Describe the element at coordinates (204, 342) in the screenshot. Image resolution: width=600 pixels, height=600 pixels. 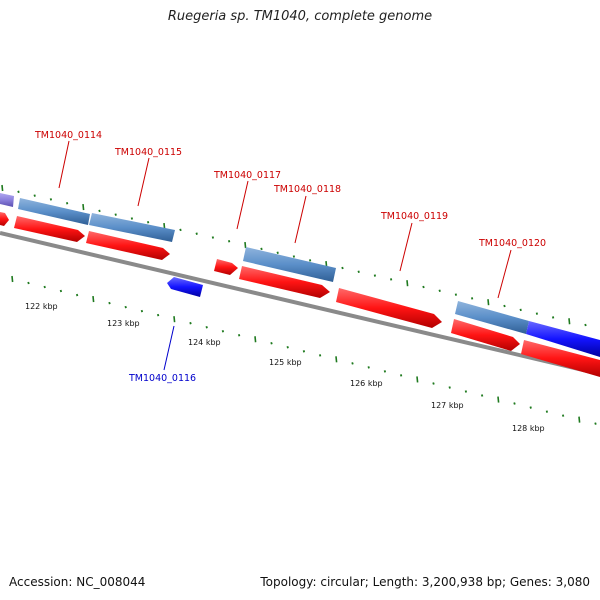
I see `scale-label: 124 kbp` at that location.